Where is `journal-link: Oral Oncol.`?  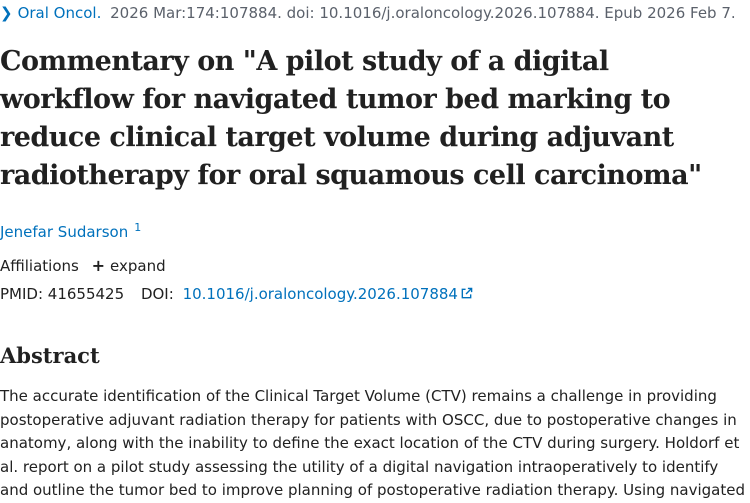 journal-link: Oral Oncol. is located at coordinates (59, 13).